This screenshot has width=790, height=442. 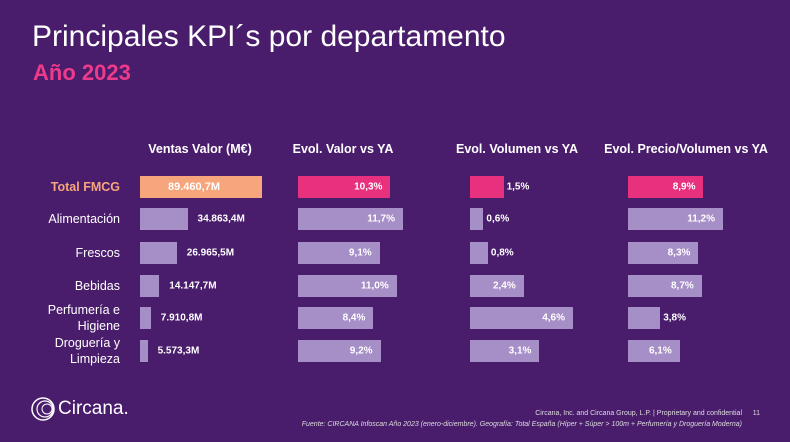 What do you see at coordinates (181, 318) in the screenshot?
I see `value-label: 7.910,8M` at bounding box center [181, 318].